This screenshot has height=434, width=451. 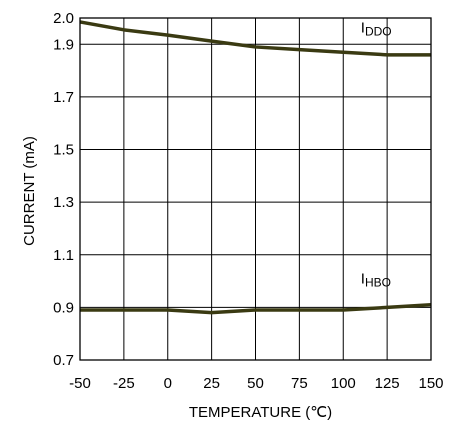 I want to click on y-tick-label: 2.0, so click(x=63, y=18).